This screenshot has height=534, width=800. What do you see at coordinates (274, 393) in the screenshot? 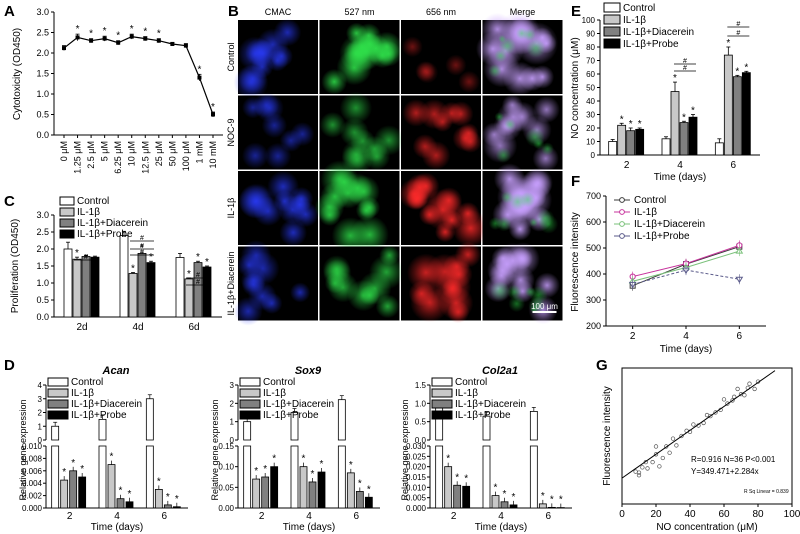
I see `panel-d-sox9-legend-label-il1b: IL-1β` at bounding box center [274, 393].